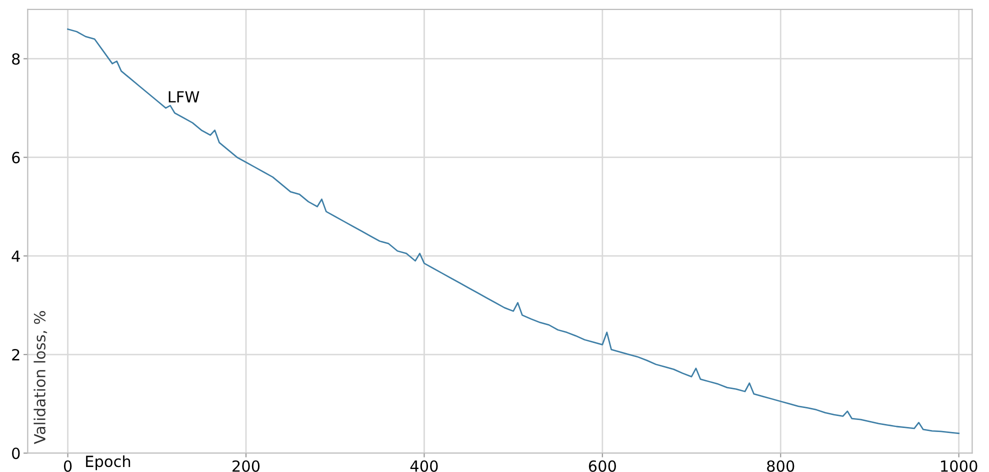 The height and width of the screenshot is (472, 989). Describe the element at coordinates (16, 256) in the screenshot. I see `y-tick-label: 4` at that location.